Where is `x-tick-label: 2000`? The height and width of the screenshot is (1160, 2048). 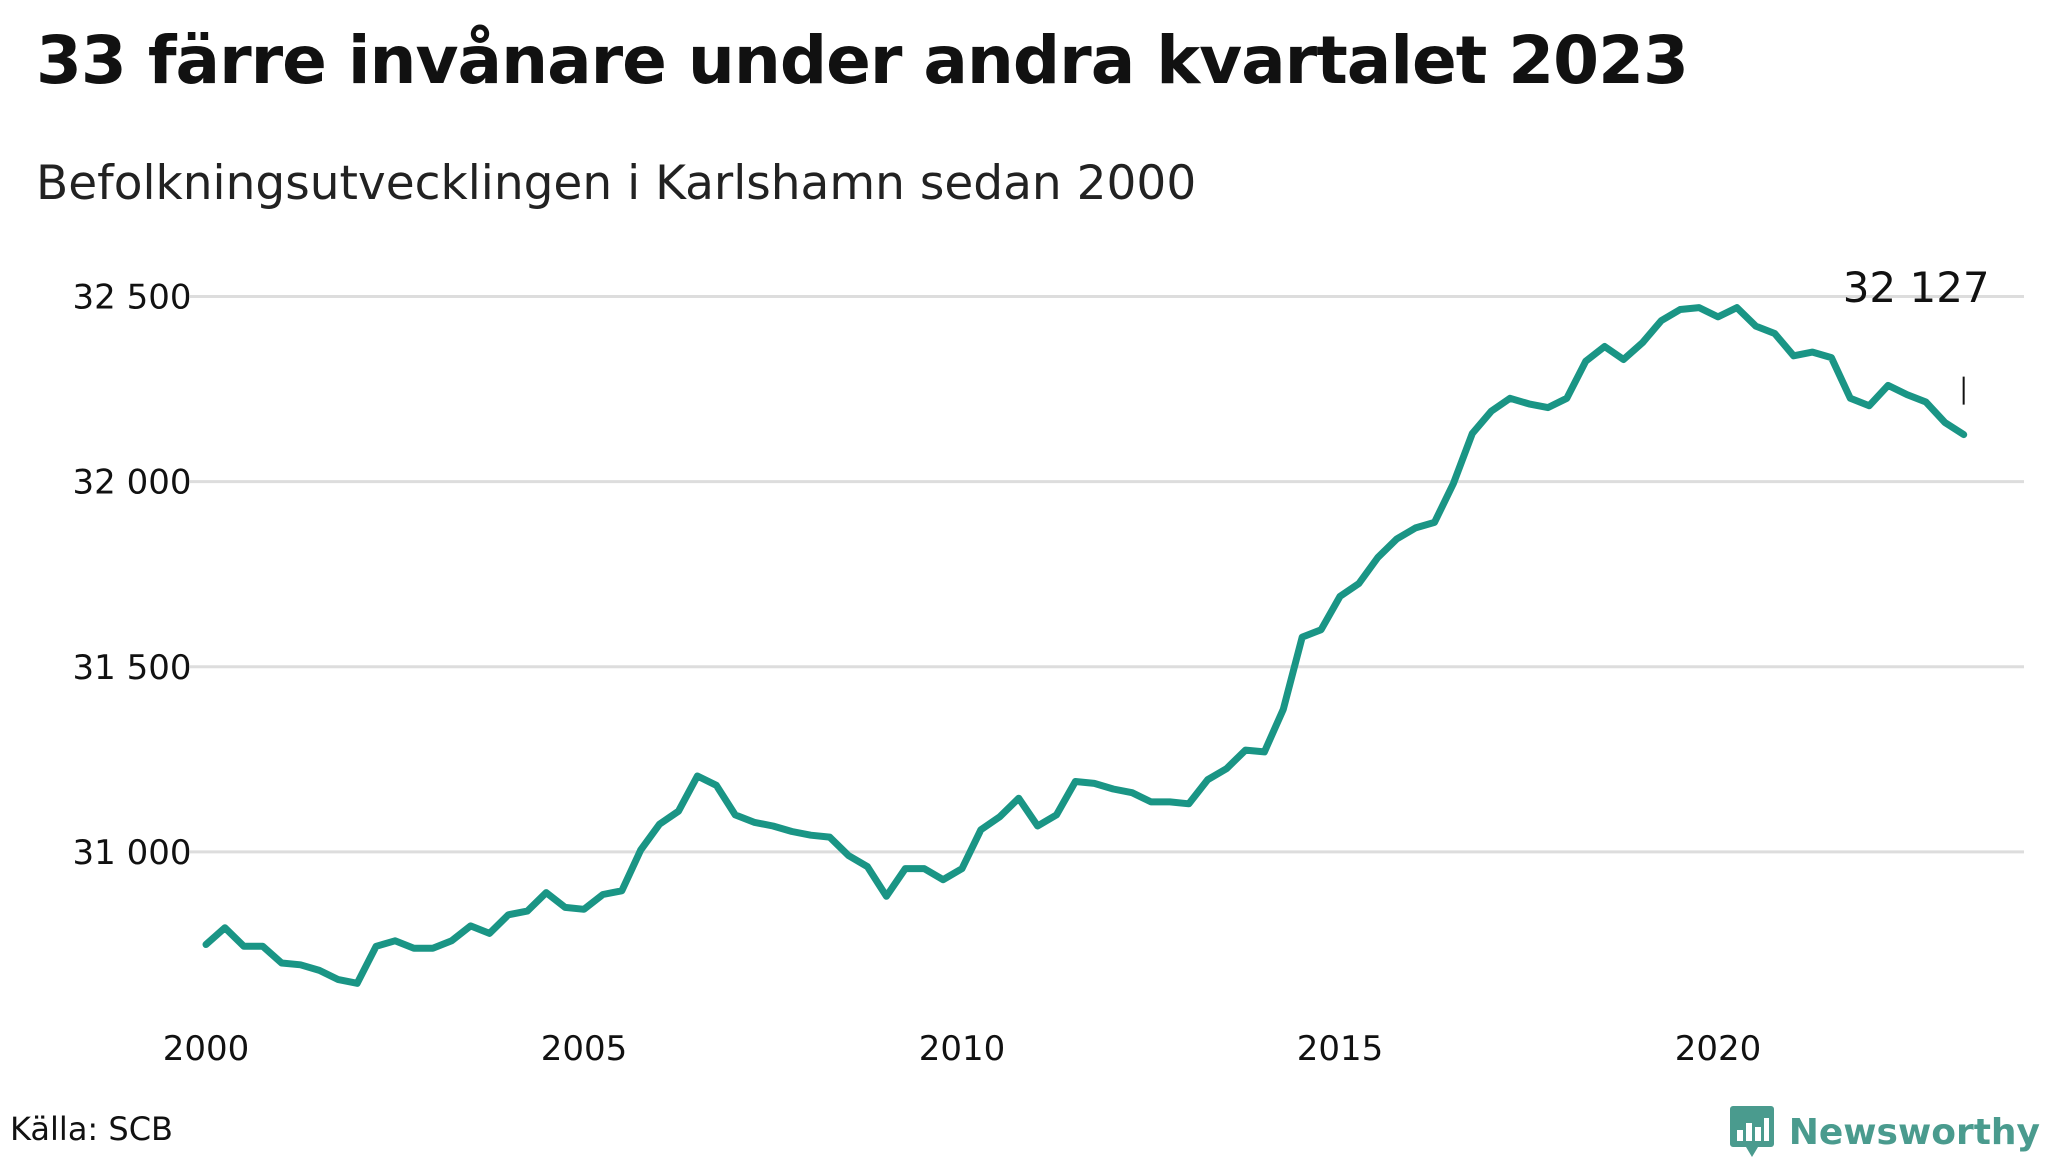 x-tick-label: 2000 is located at coordinates (206, 1049).